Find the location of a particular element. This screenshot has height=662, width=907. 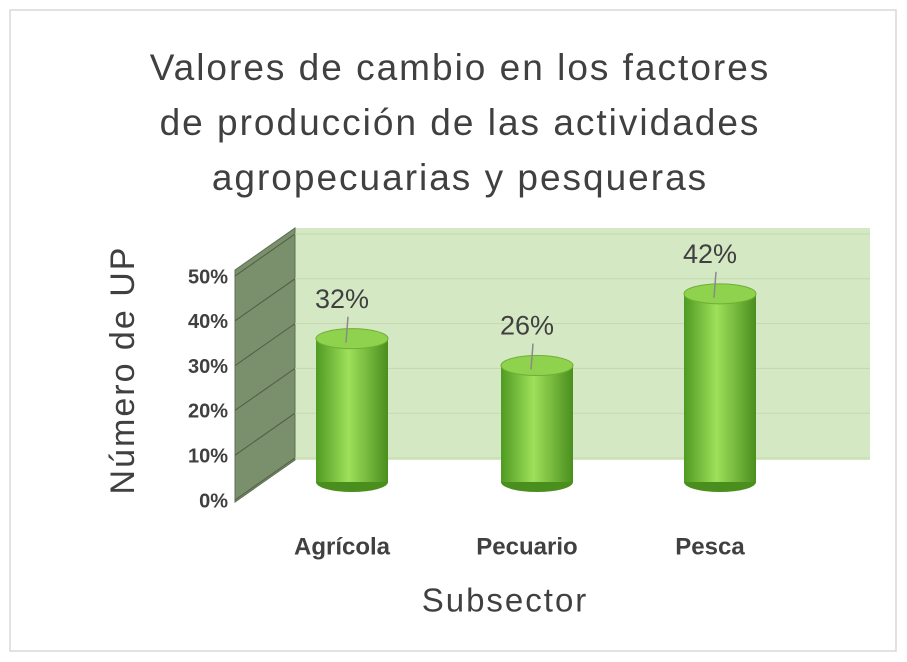

value-label: 26% is located at coordinates (527, 326).